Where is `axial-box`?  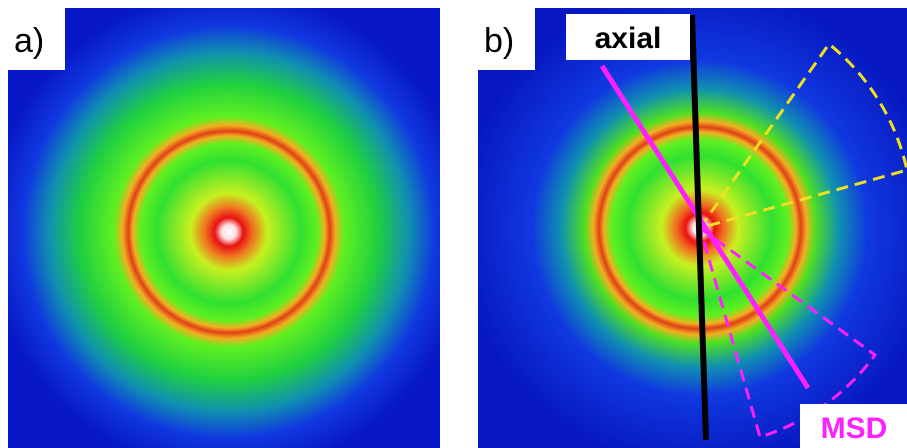 axial-box is located at coordinates (628, 37).